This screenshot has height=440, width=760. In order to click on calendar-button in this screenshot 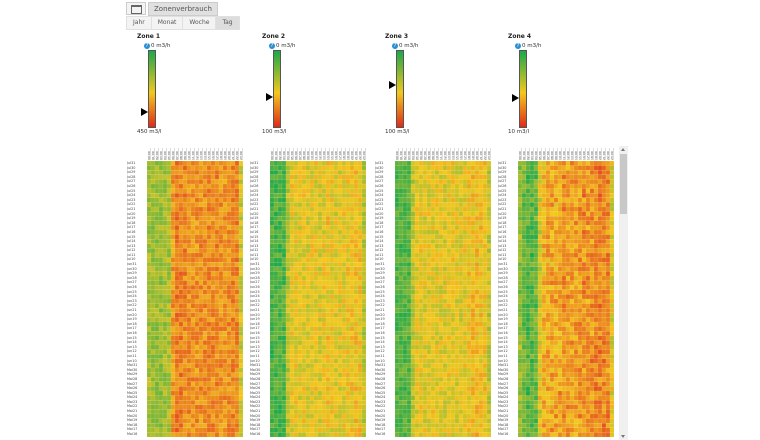, I will do `click(136, 8)`.